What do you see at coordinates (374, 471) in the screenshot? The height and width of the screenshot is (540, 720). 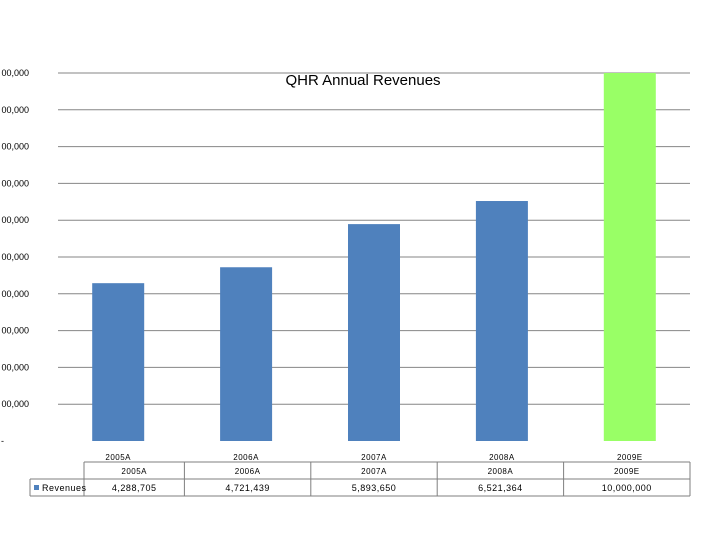 I see `table-header-cell: 2007A` at bounding box center [374, 471].